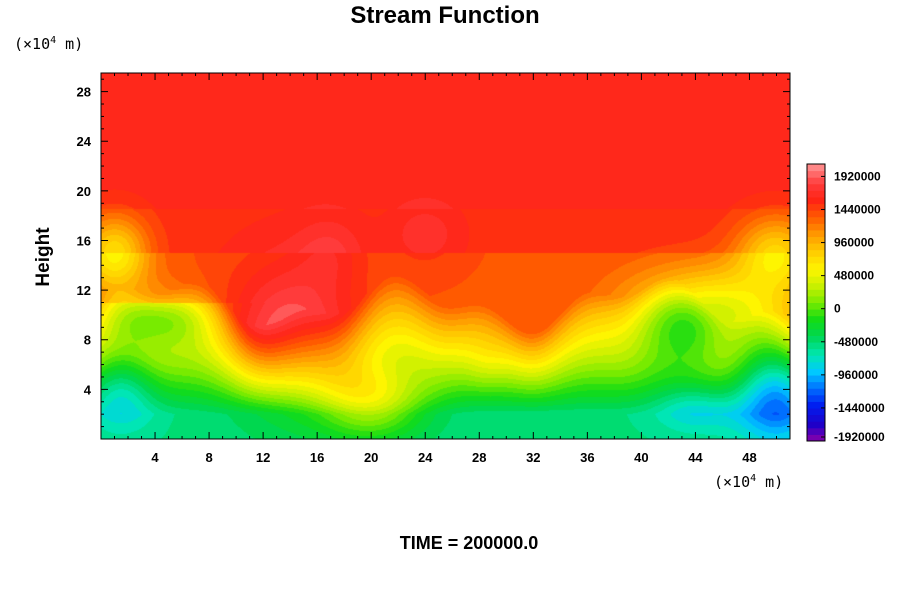 Image resolution: width=900 pixels, height=600 pixels. Describe the element at coordinates (84, 191) in the screenshot. I see `y-tick-label: 20` at that location.